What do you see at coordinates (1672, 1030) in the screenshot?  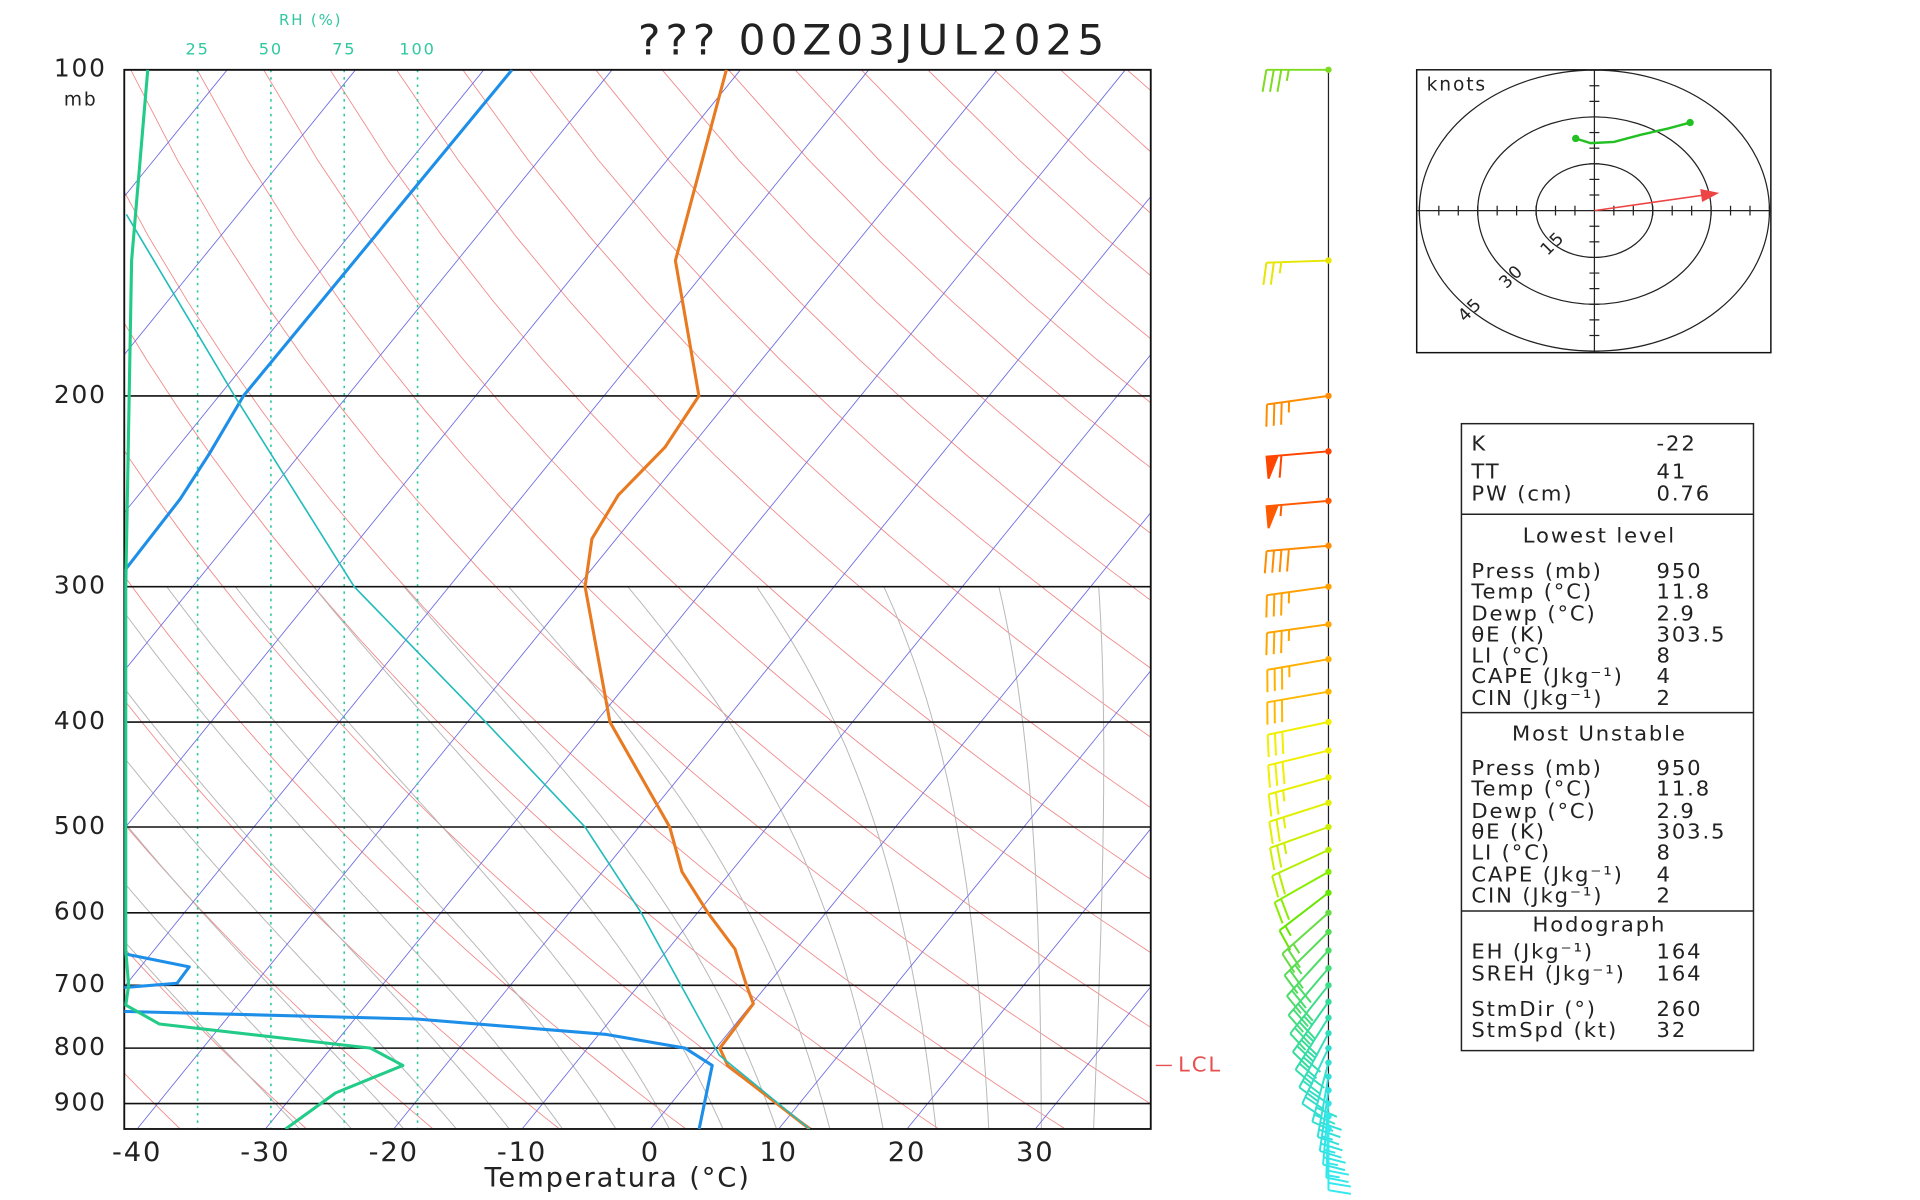 I see `indices-value: 32` at bounding box center [1672, 1030].